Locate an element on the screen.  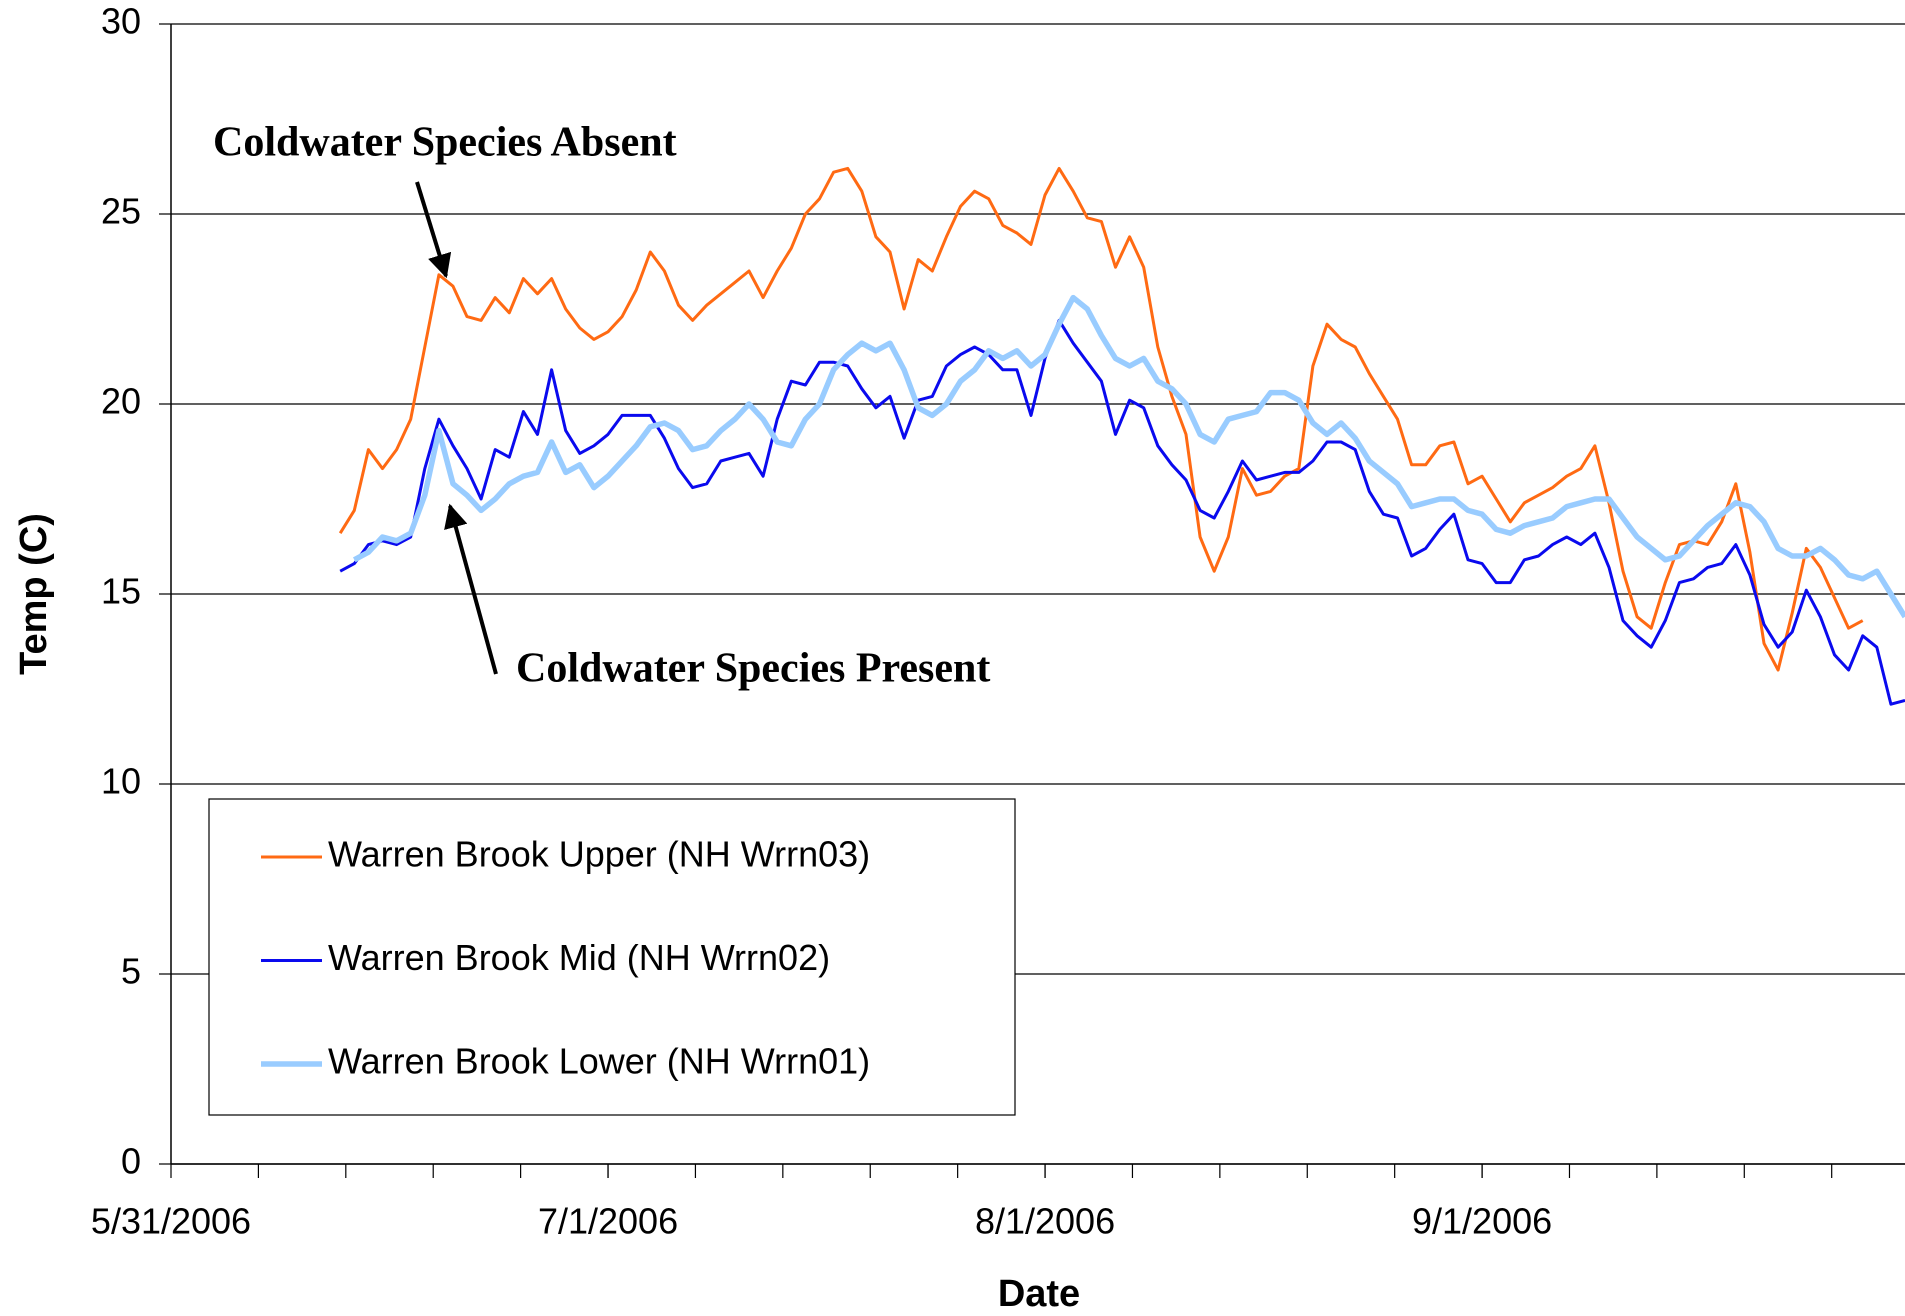
annotation: Coldwater Species Present is located at coordinates (753, 669).